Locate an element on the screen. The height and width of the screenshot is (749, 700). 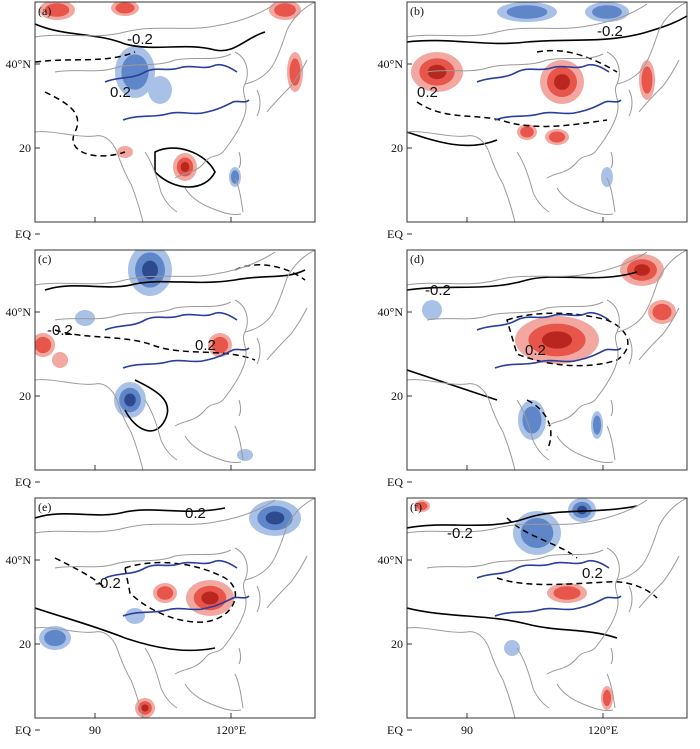
panel-label: (e) is located at coordinates (44, 507).